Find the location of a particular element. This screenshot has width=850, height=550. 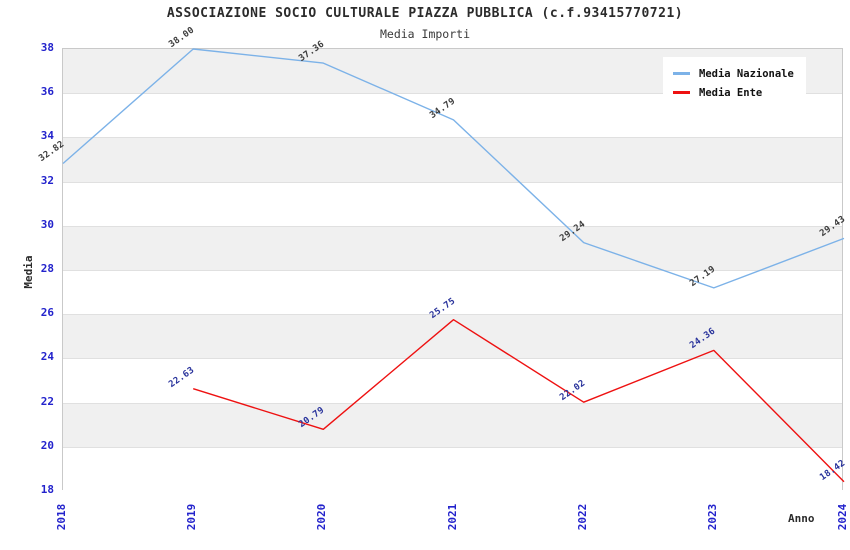

x-tick-label: 2022 is located at coordinates (582, 517).